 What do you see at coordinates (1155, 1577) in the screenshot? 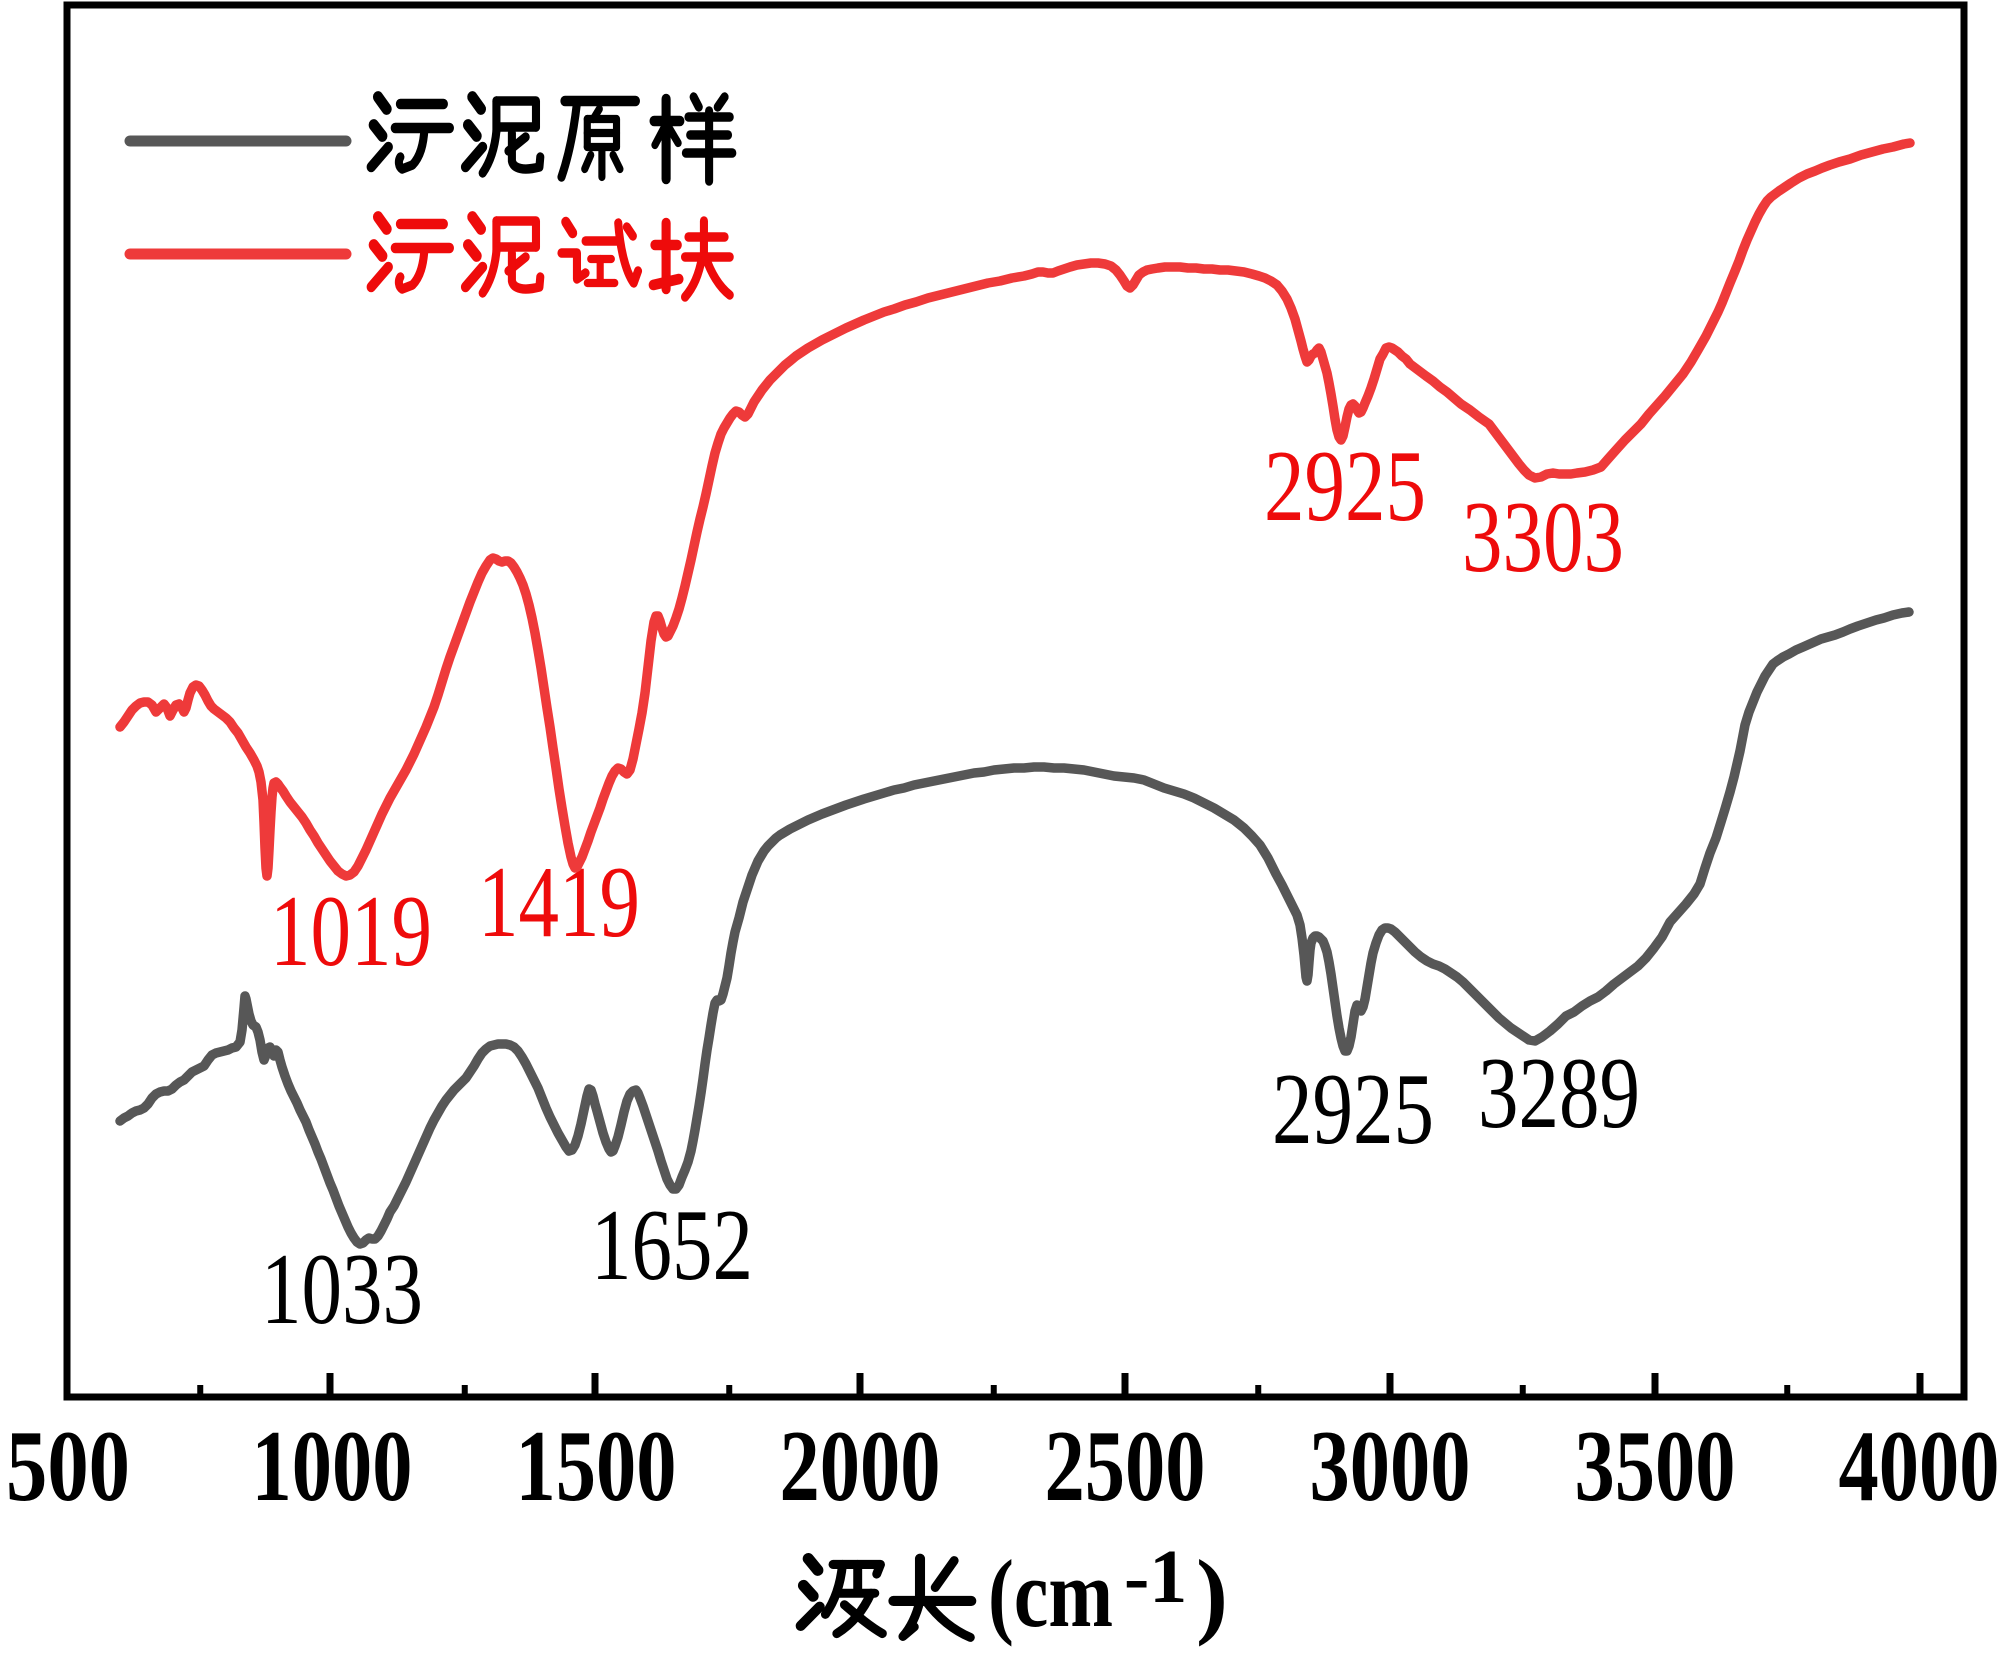
I see `svg-text: -1` at bounding box center [1155, 1577].